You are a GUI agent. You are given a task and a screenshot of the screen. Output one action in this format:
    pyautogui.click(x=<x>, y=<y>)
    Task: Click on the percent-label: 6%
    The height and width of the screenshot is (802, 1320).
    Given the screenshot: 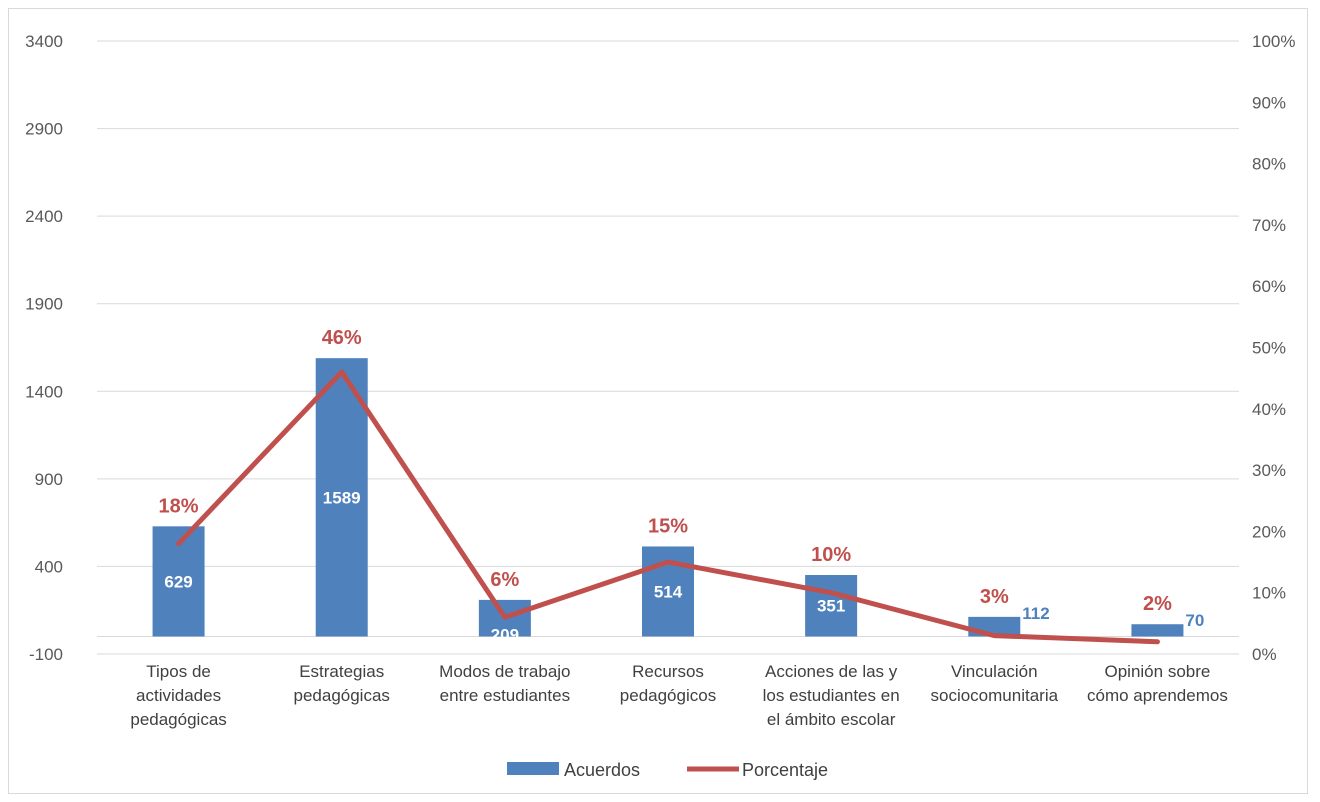 What is the action you would take?
    pyautogui.click(x=504, y=580)
    